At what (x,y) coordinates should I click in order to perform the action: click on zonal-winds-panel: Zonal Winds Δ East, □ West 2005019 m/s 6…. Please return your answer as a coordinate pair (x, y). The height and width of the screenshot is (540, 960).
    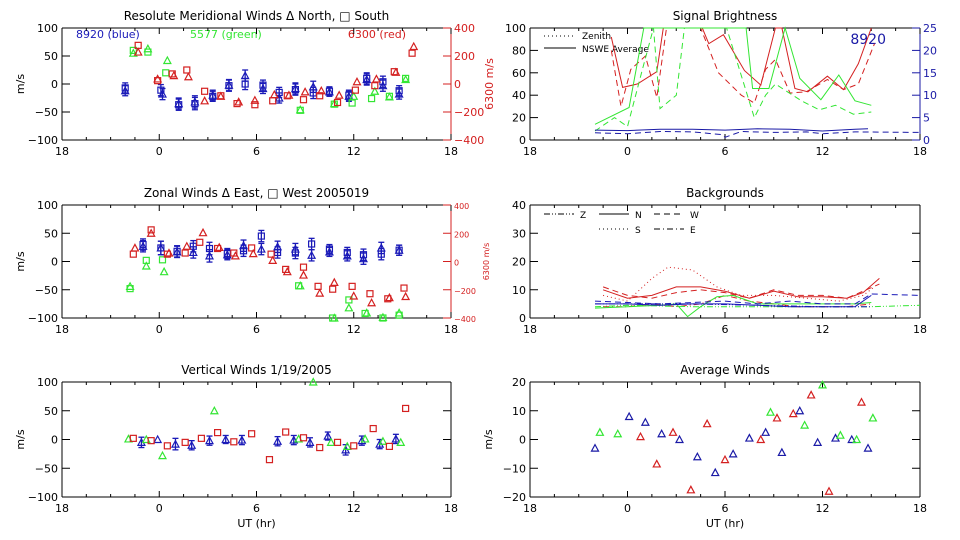
    Looking at the image, I should click on (252, 261).